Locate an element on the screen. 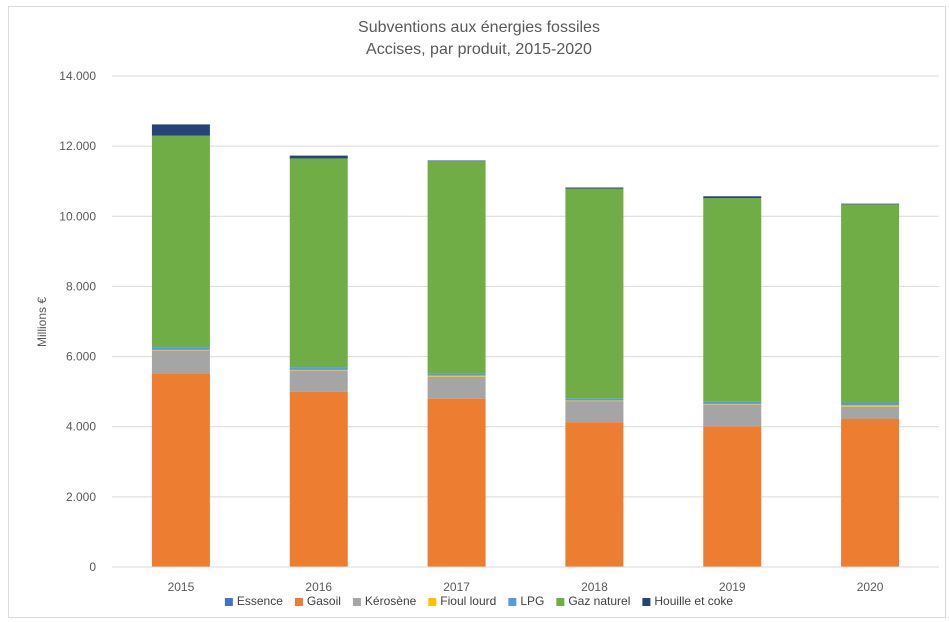 The image size is (949, 622). legend-item: Kérosène is located at coordinates (384, 601).